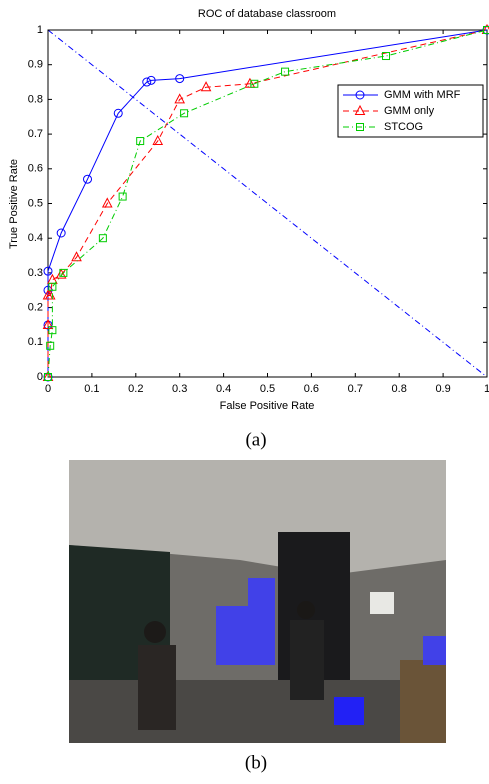 This screenshot has width=489, height=784. What do you see at coordinates (135, 389) in the screenshot?
I see `x-tick-label: 0.2` at bounding box center [135, 389].